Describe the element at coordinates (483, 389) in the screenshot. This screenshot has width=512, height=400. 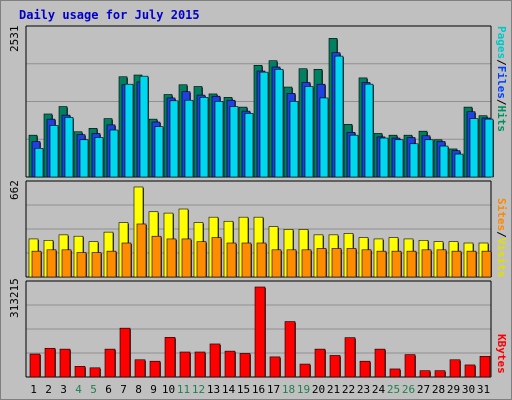
I see `x-tick-label-day-31: 31` at that location.